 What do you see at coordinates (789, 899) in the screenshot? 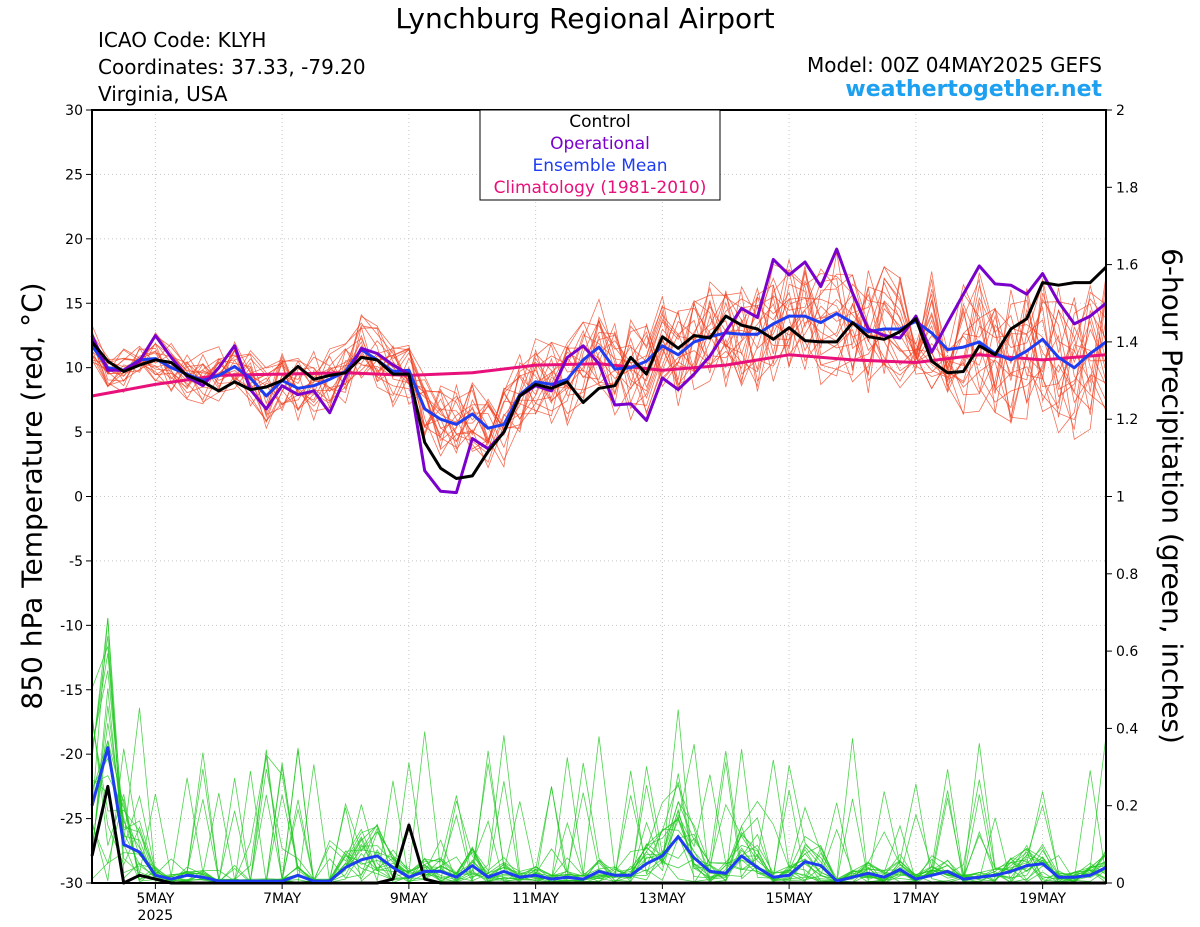
I see `x-tick-label: 15MAY` at bounding box center [789, 899].